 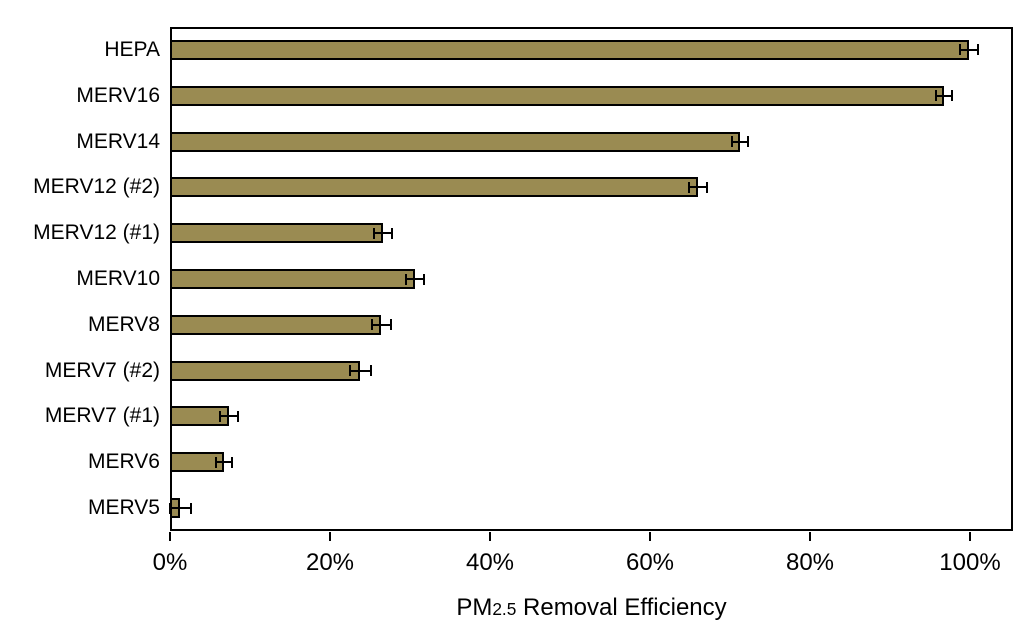 I want to click on y-category-label: MERV16, so click(x=118, y=95).